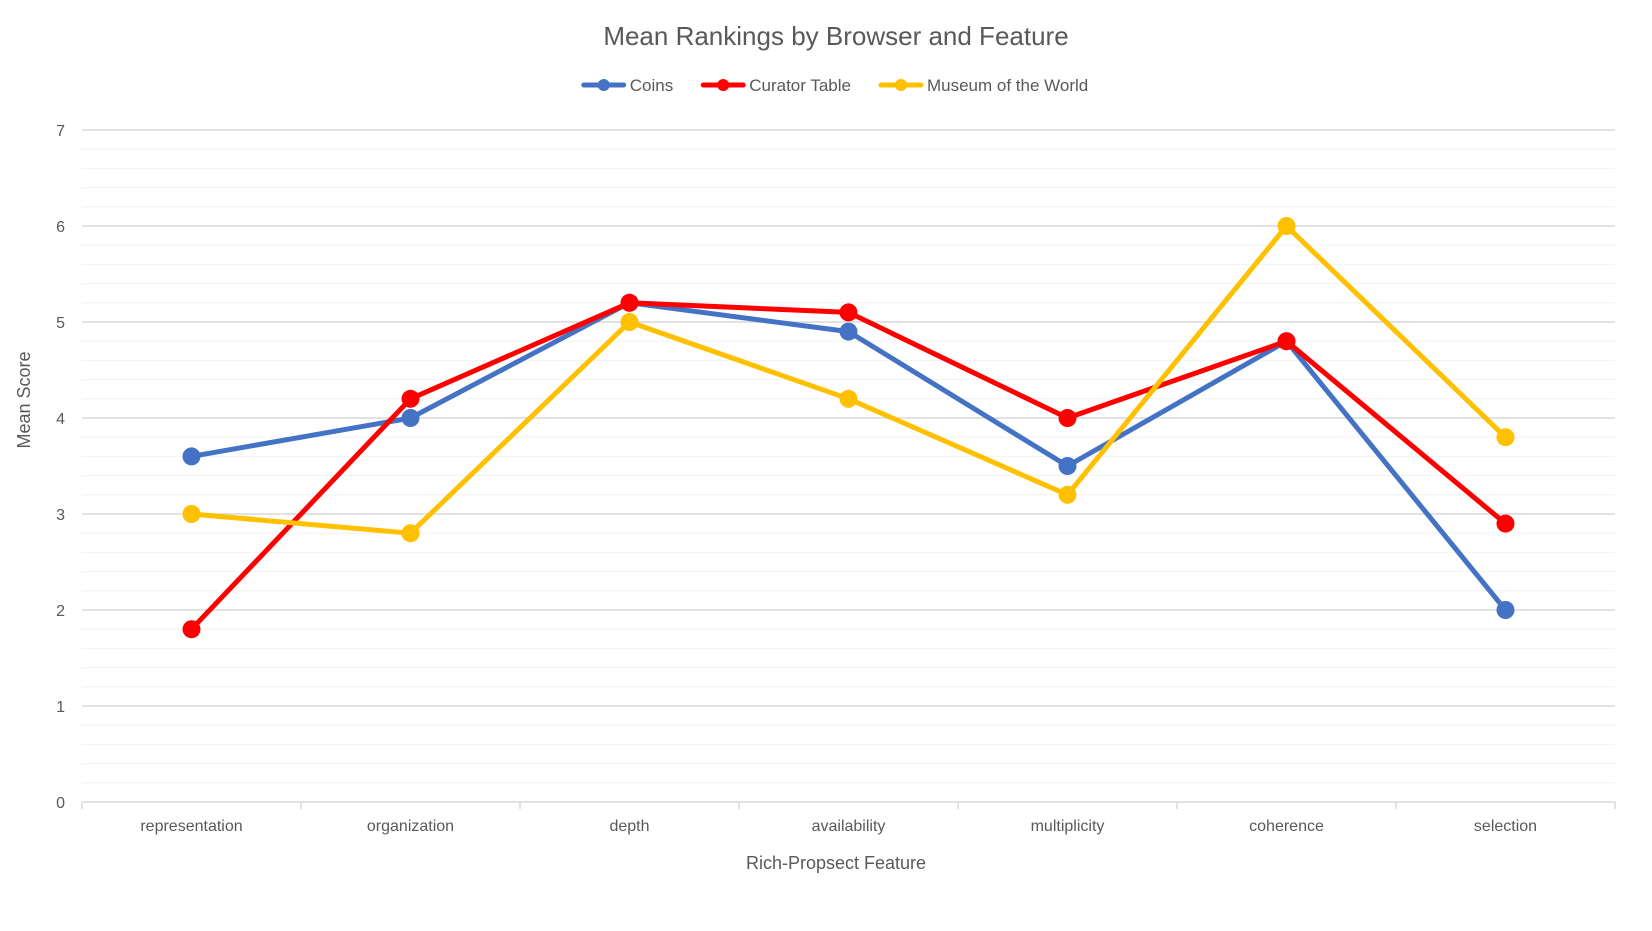 Image resolution: width=1652 pixels, height=931 pixels. What do you see at coordinates (800, 85) in the screenshot?
I see `legend-label: Curator Table` at bounding box center [800, 85].